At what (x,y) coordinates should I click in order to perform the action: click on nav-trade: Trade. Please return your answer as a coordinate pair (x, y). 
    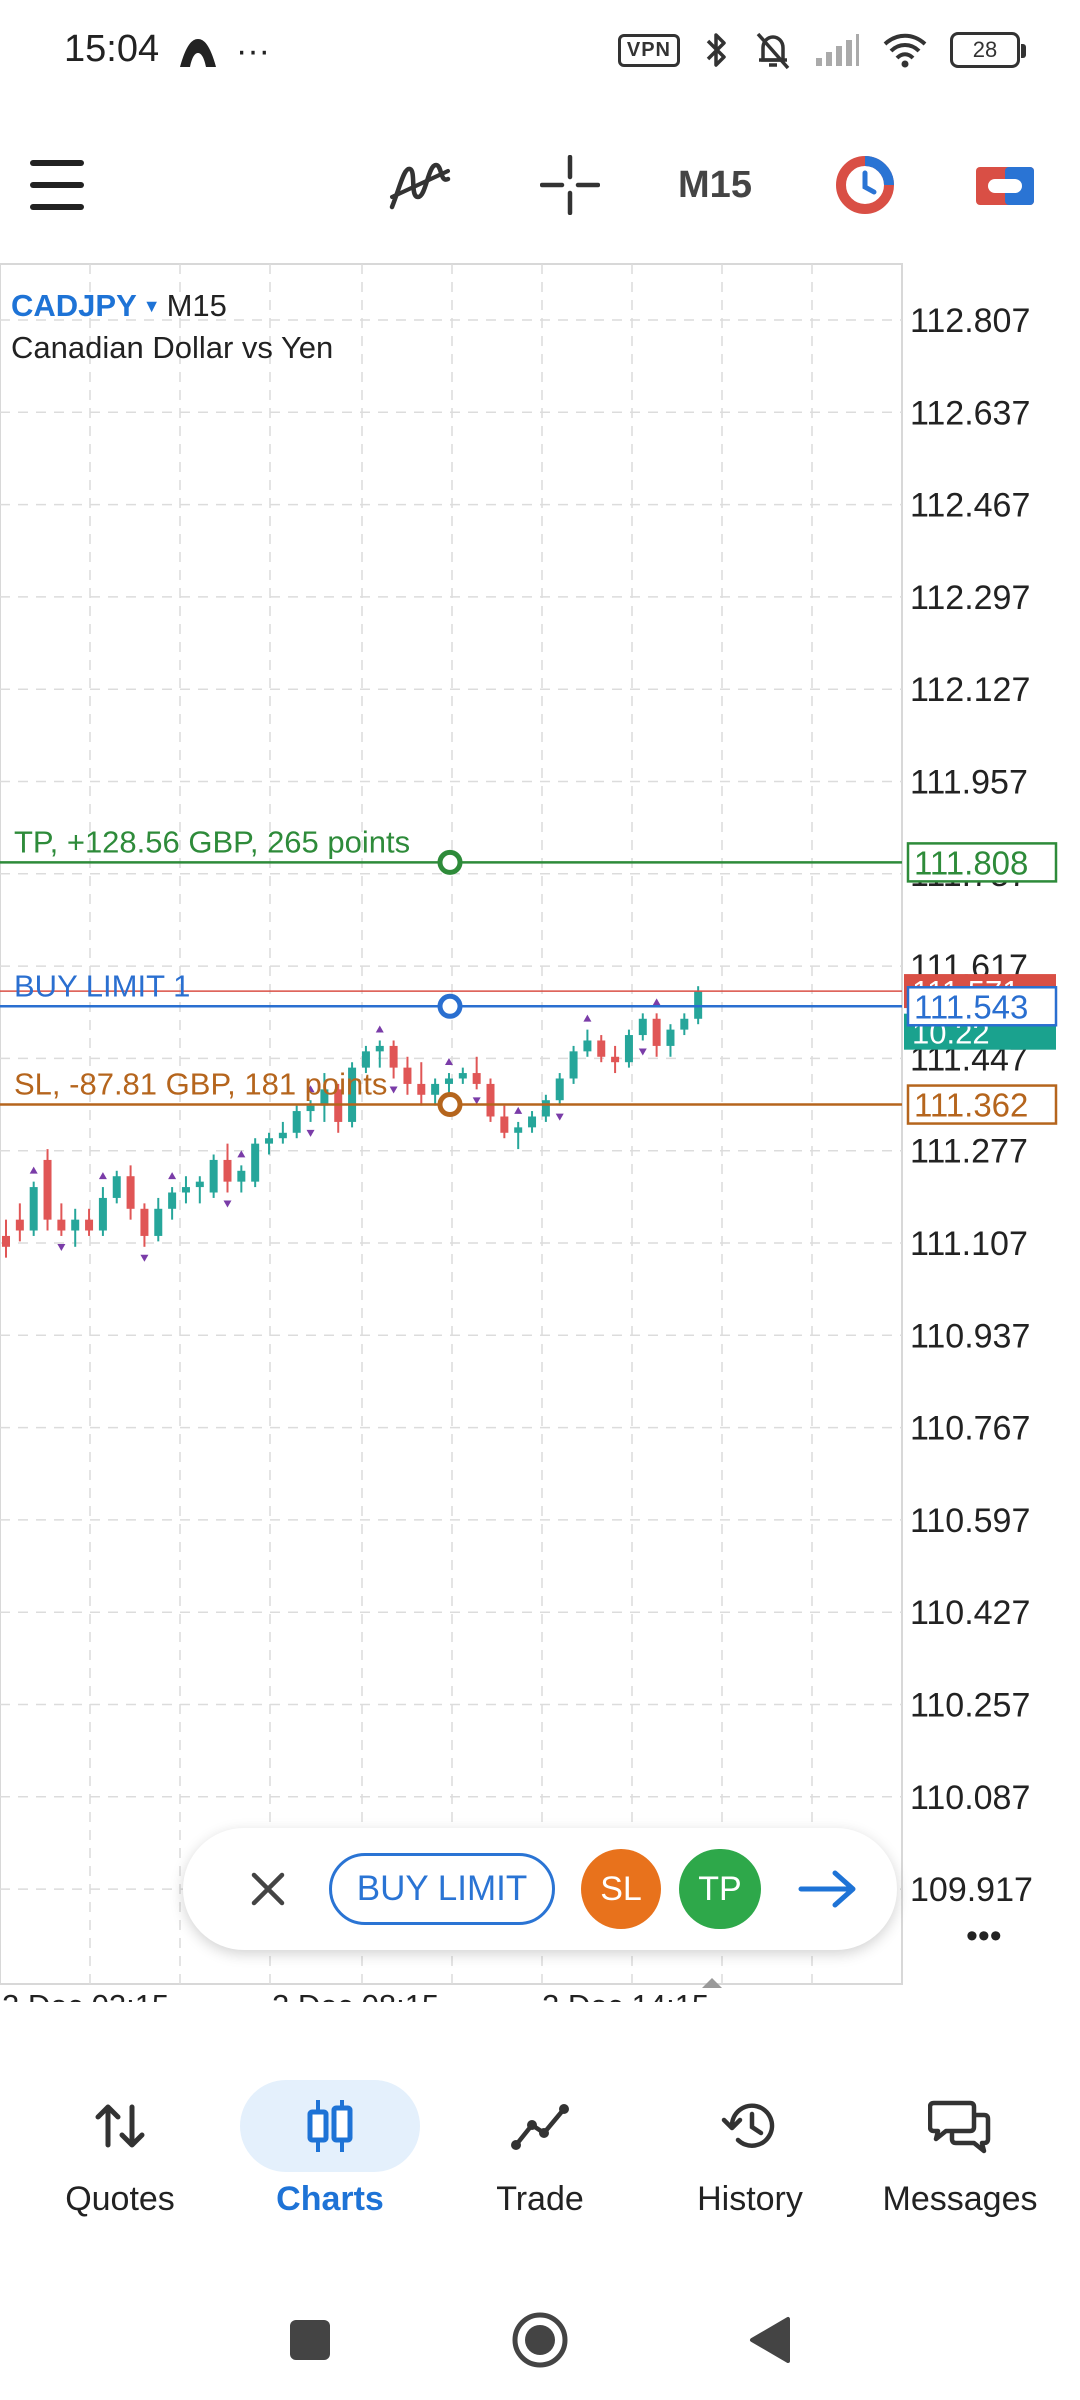
    Looking at the image, I should click on (540, 2155).